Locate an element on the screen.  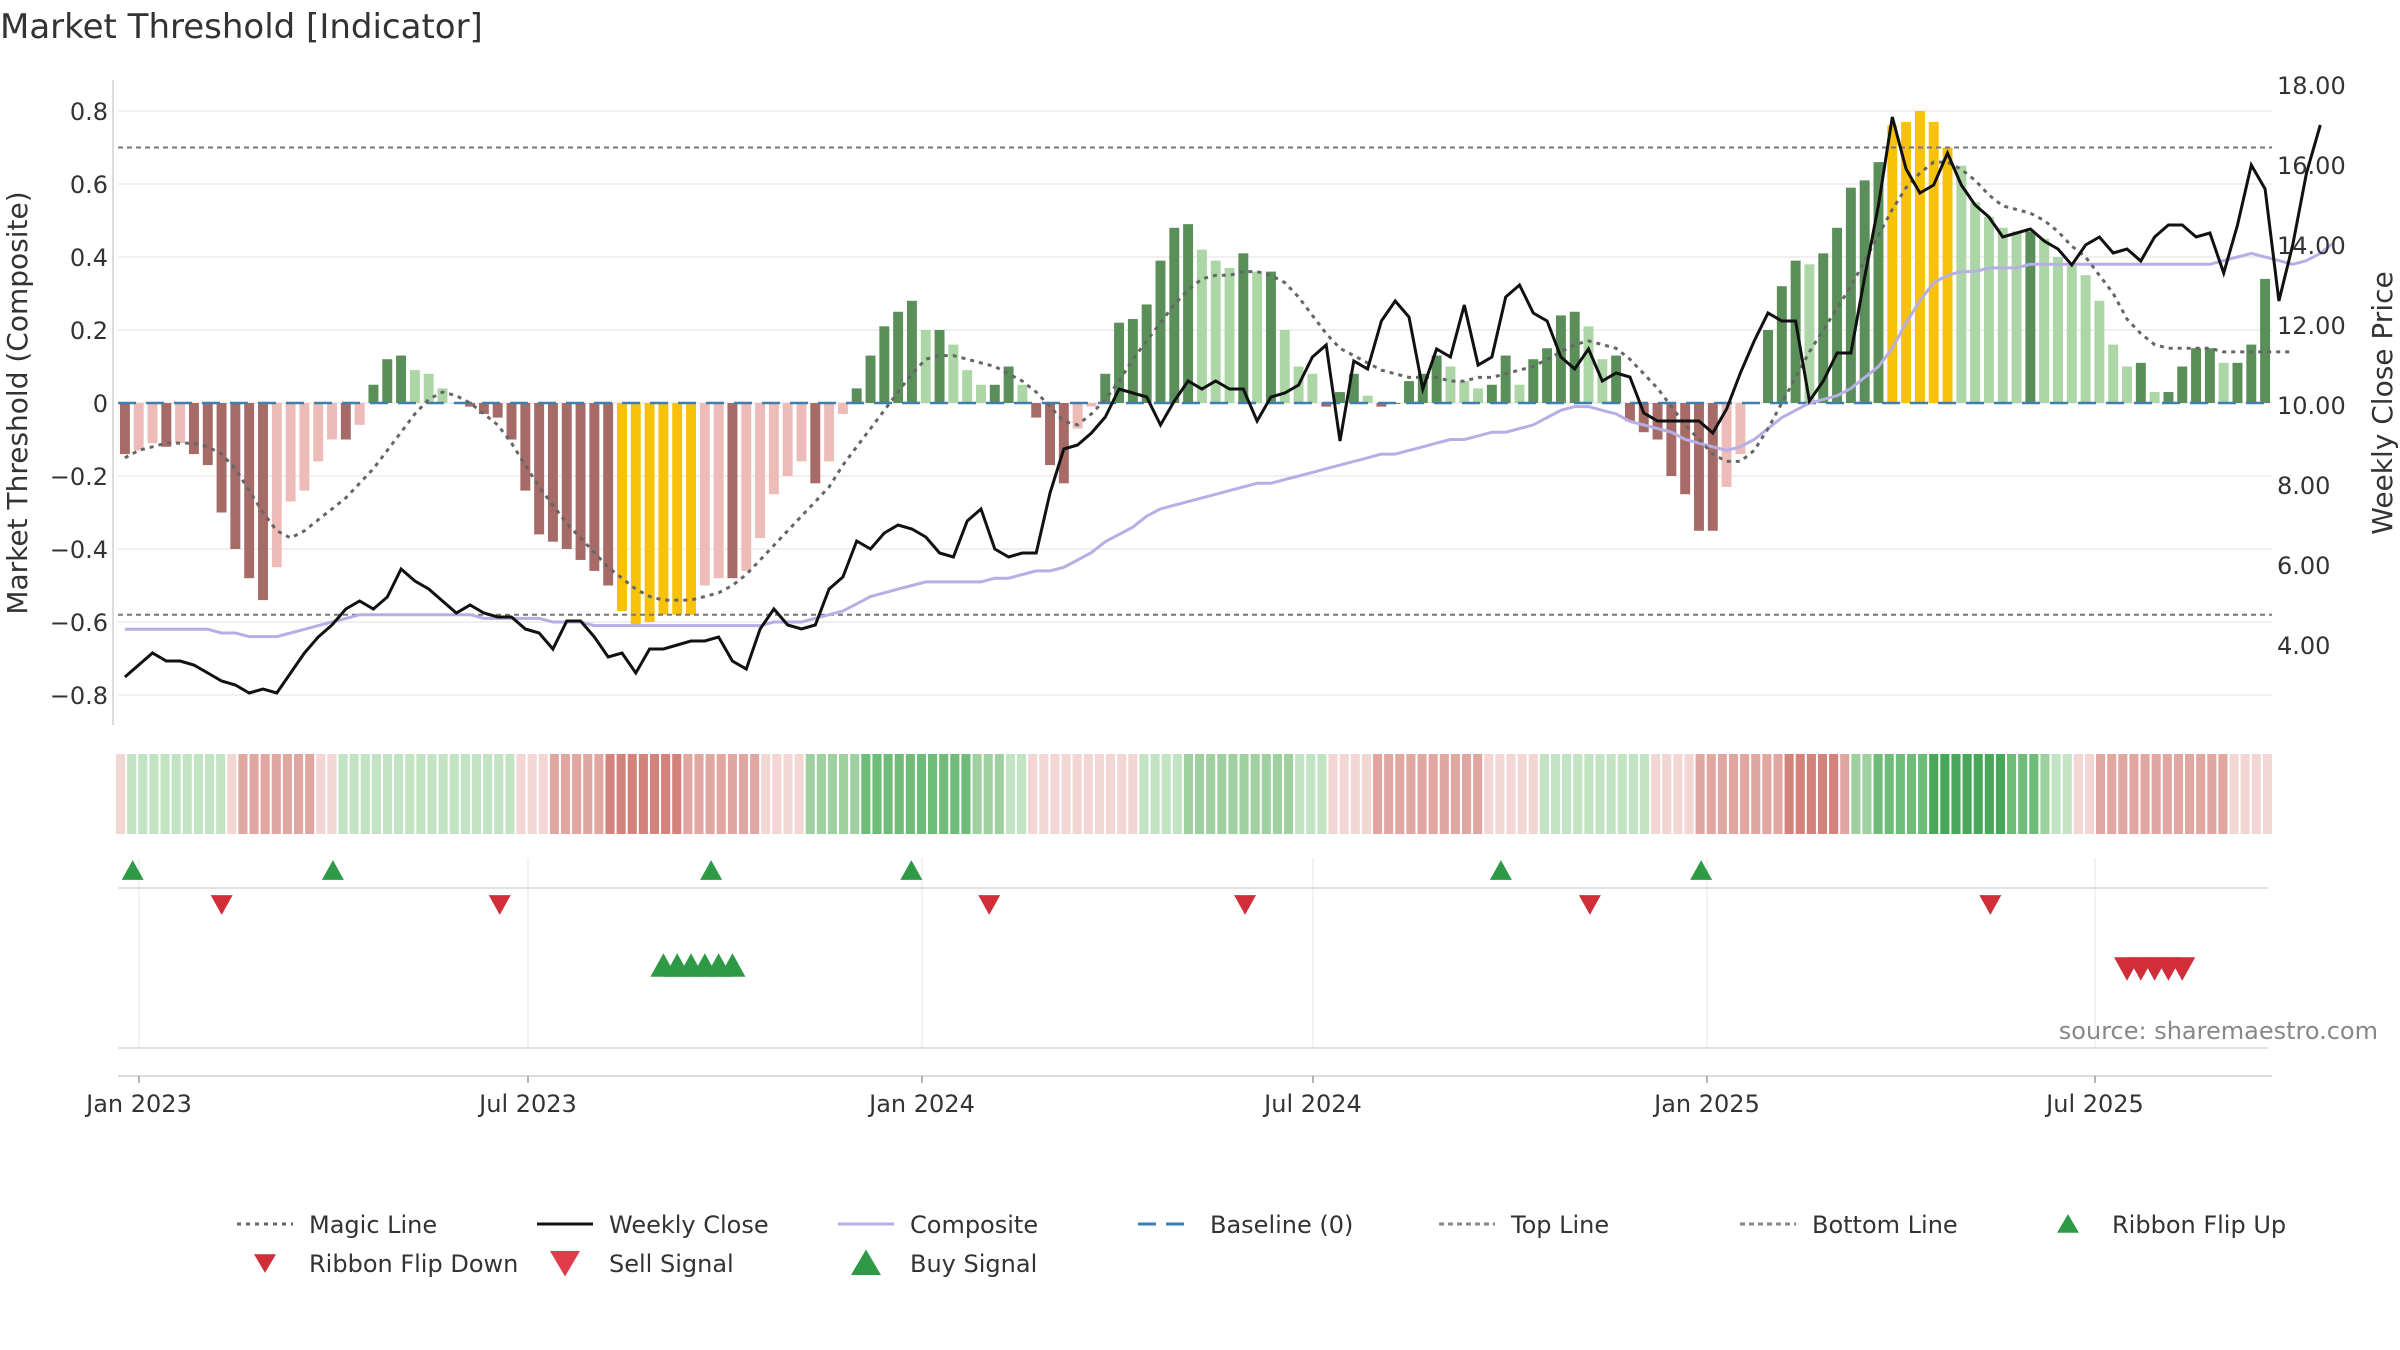
legend-label: Composite is located at coordinates (974, 1225).